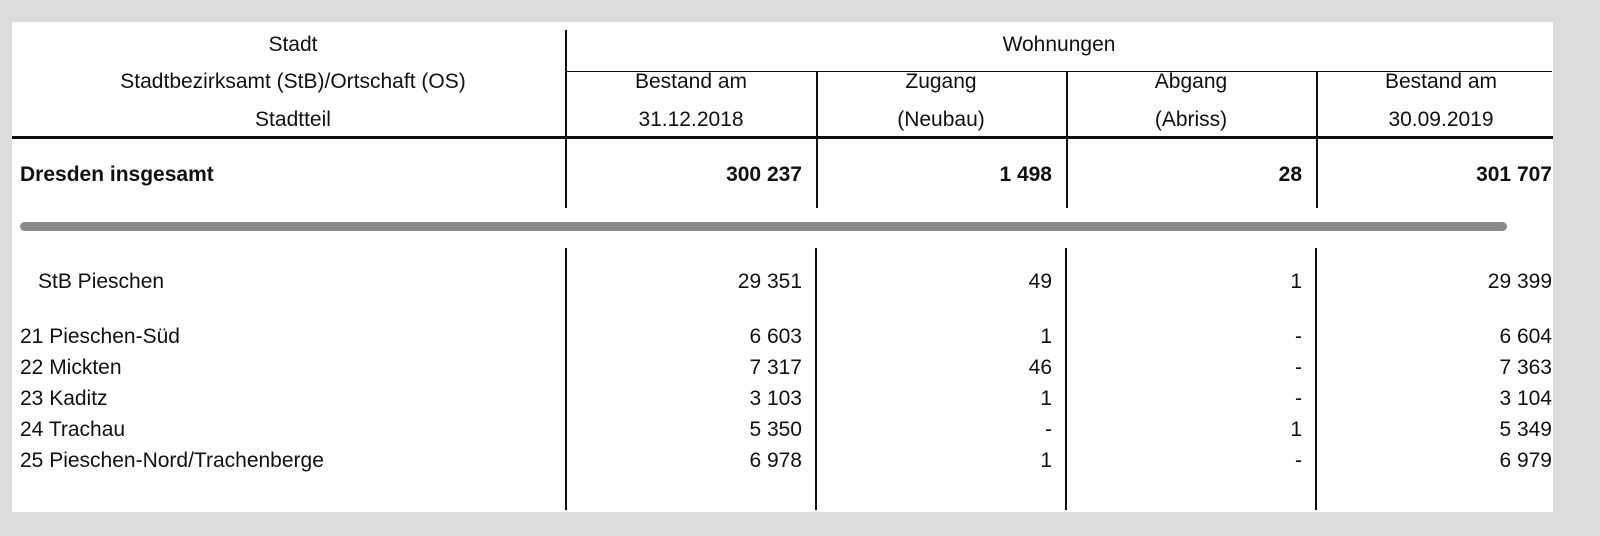  Describe the element at coordinates (1025, 174) in the screenshot. I see `total-row-value: 1 498` at that location.